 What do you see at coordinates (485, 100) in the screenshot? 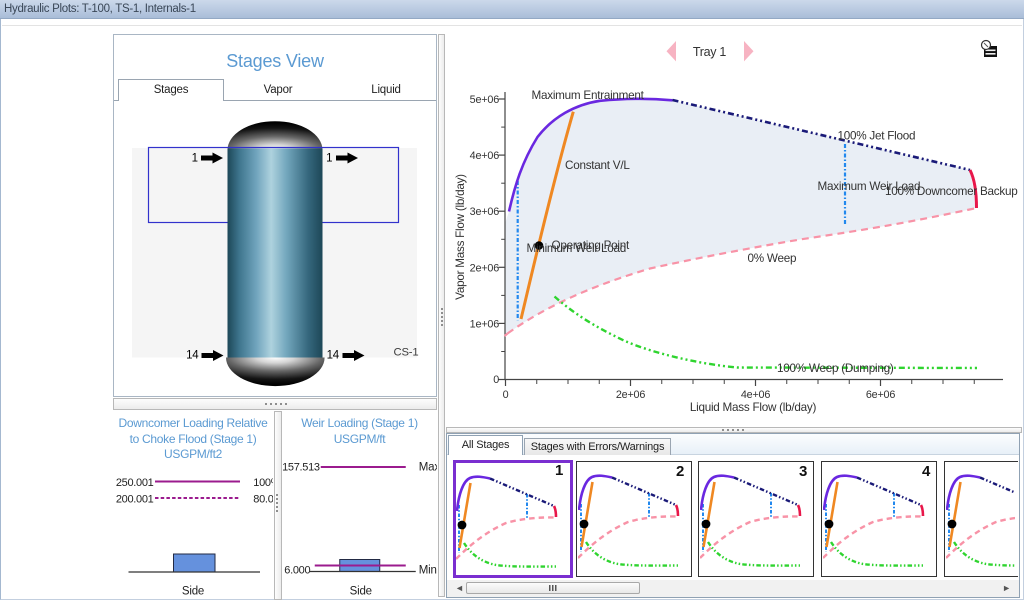
I see `svg-text: 5e+06` at bounding box center [485, 100].